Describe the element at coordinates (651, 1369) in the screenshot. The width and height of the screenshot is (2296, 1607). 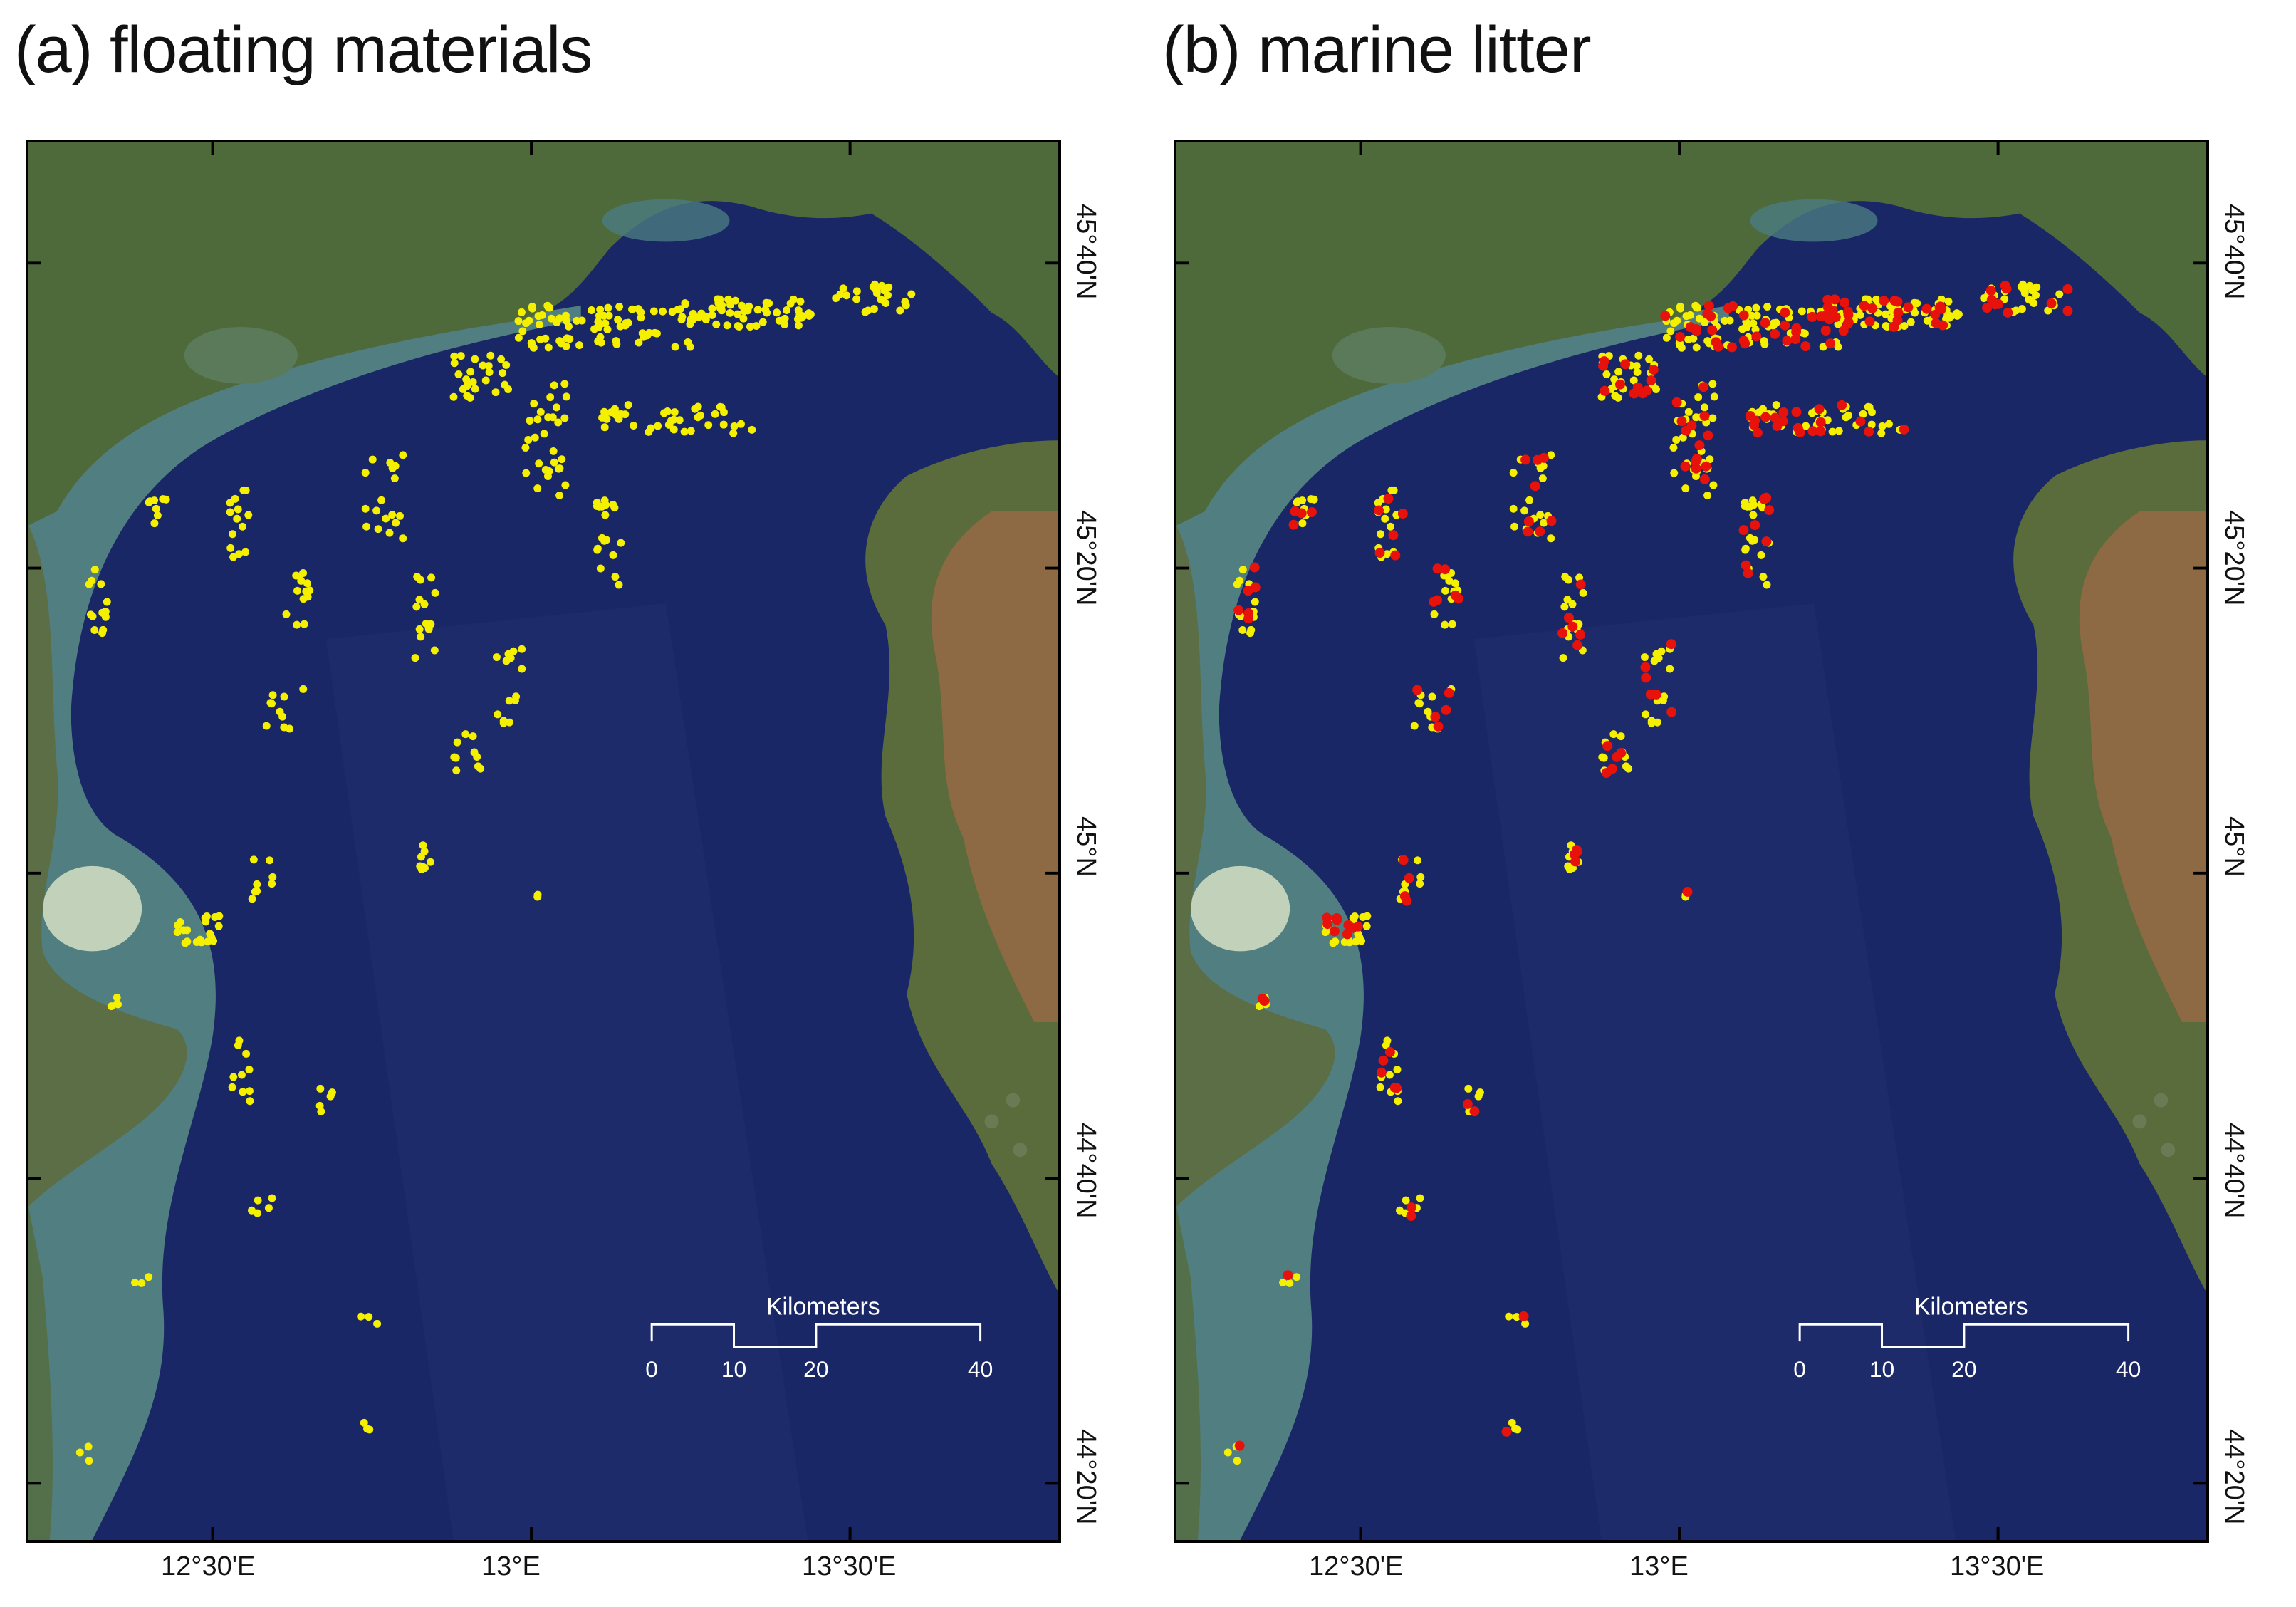
I see `scale-bar-label: 0` at that location.